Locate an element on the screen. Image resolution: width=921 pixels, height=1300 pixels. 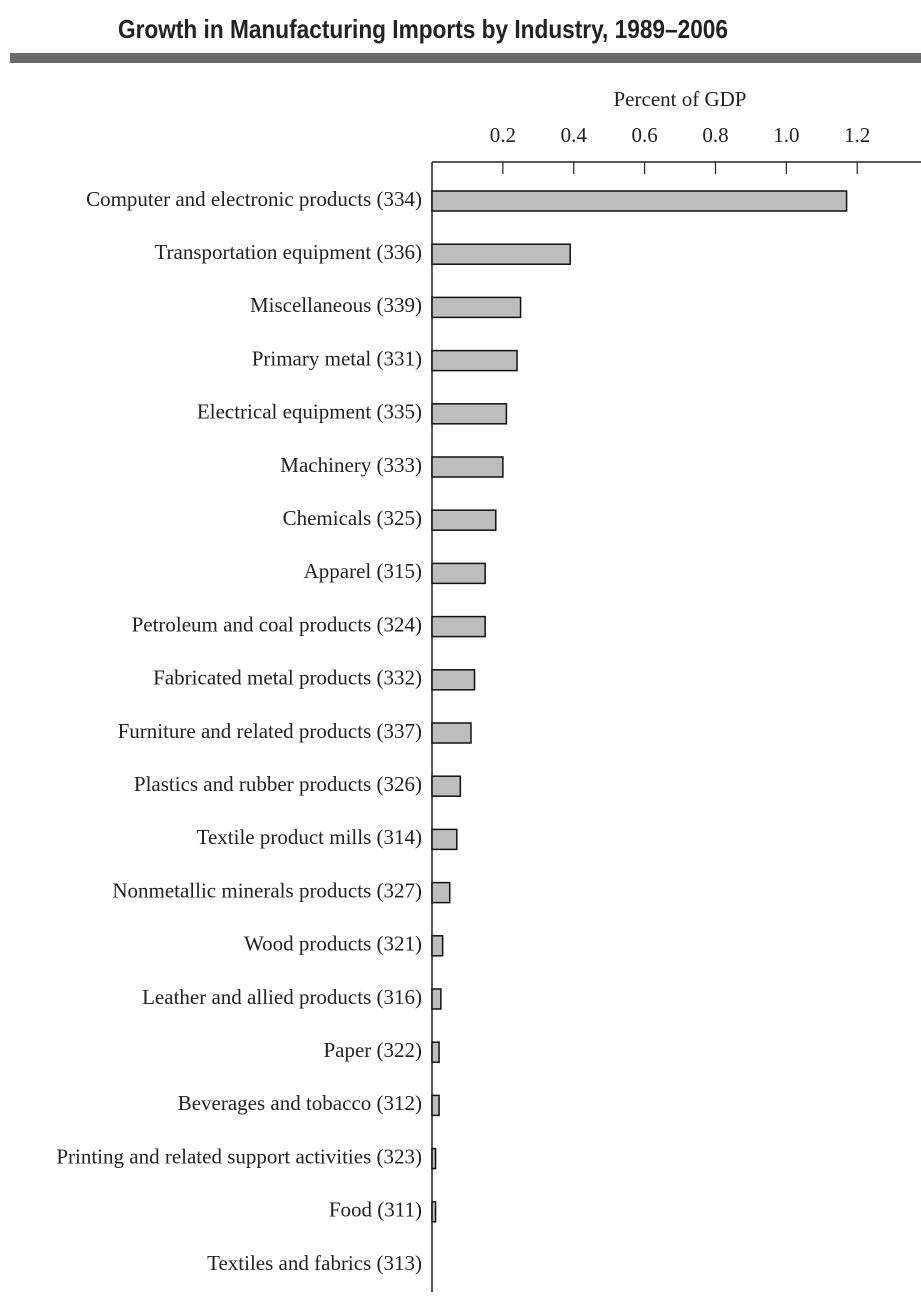
y-tick-label: Petroleum and coal products (324) is located at coordinates (277, 624).